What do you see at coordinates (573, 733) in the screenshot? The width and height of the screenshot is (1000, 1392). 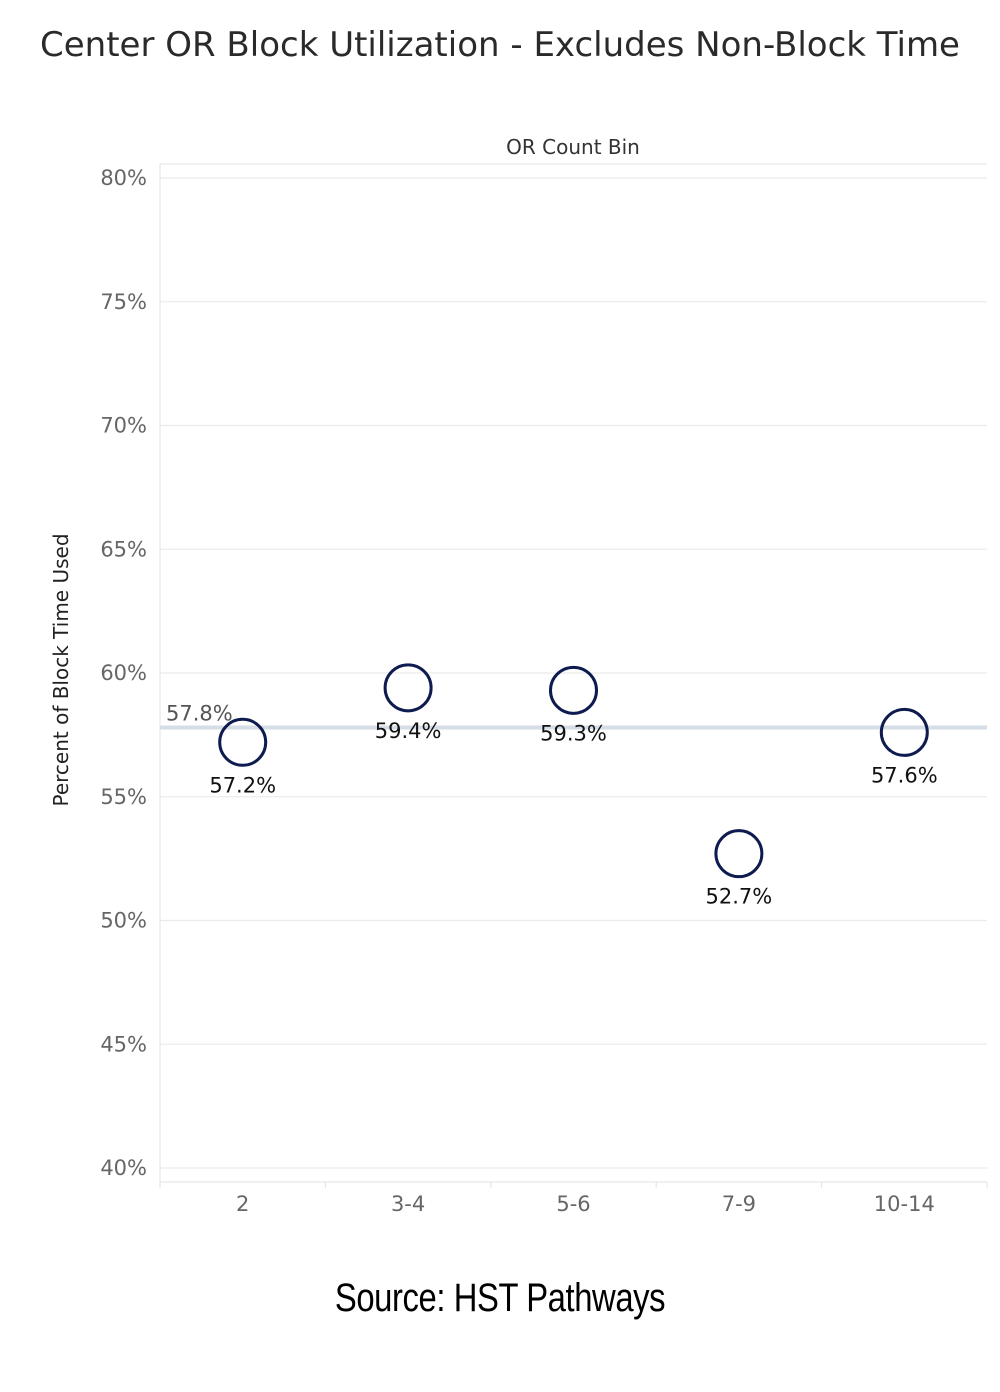 I see `data-label: 59.3%` at bounding box center [573, 733].